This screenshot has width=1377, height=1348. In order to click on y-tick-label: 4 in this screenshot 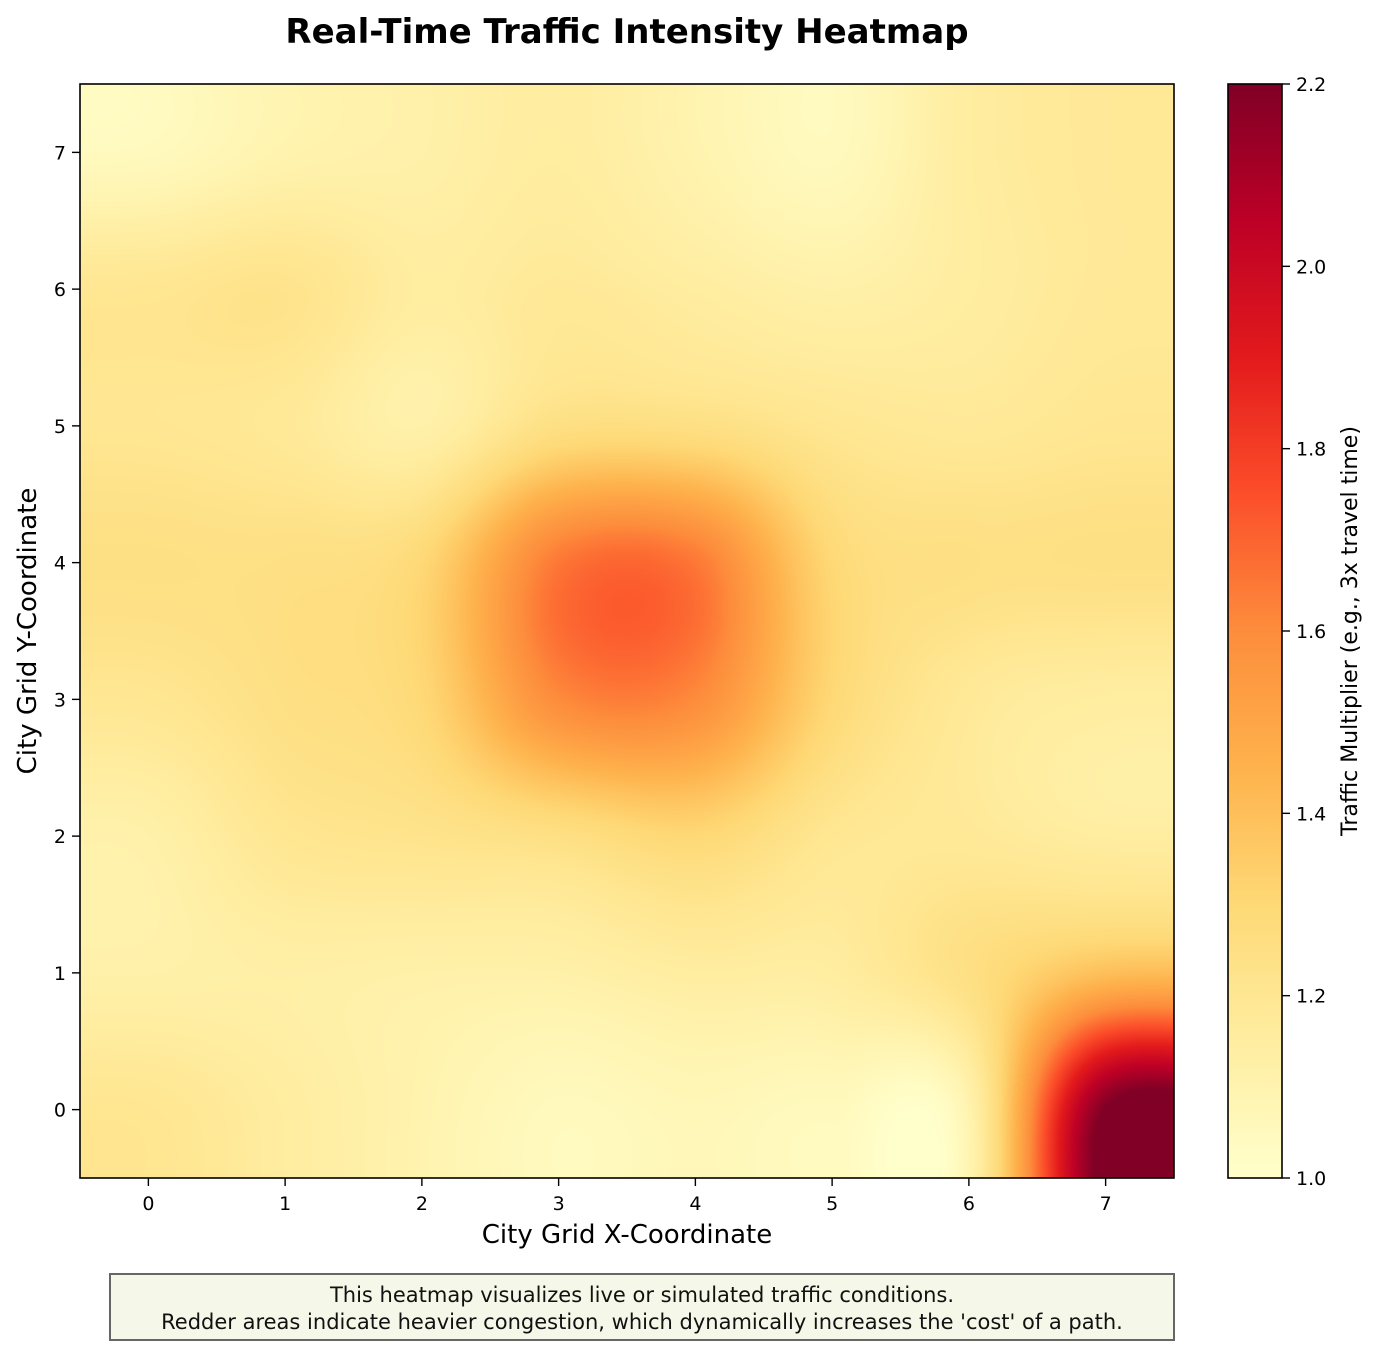, I will do `click(60, 564)`.